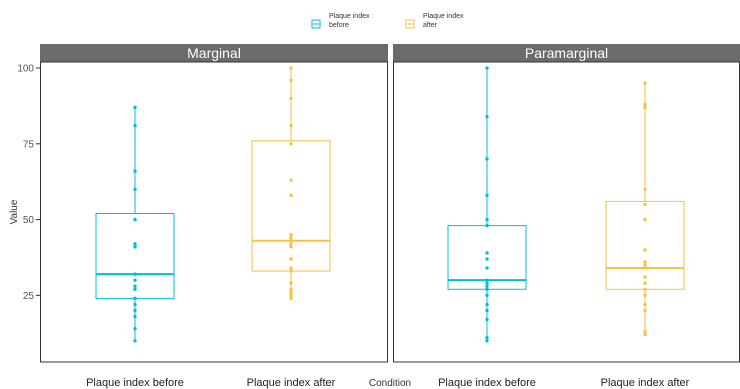 The height and width of the screenshot is (389, 740). What do you see at coordinates (390, 383) in the screenshot?
I see `x-axis-title: Condition` at bounding box center [390, 383].